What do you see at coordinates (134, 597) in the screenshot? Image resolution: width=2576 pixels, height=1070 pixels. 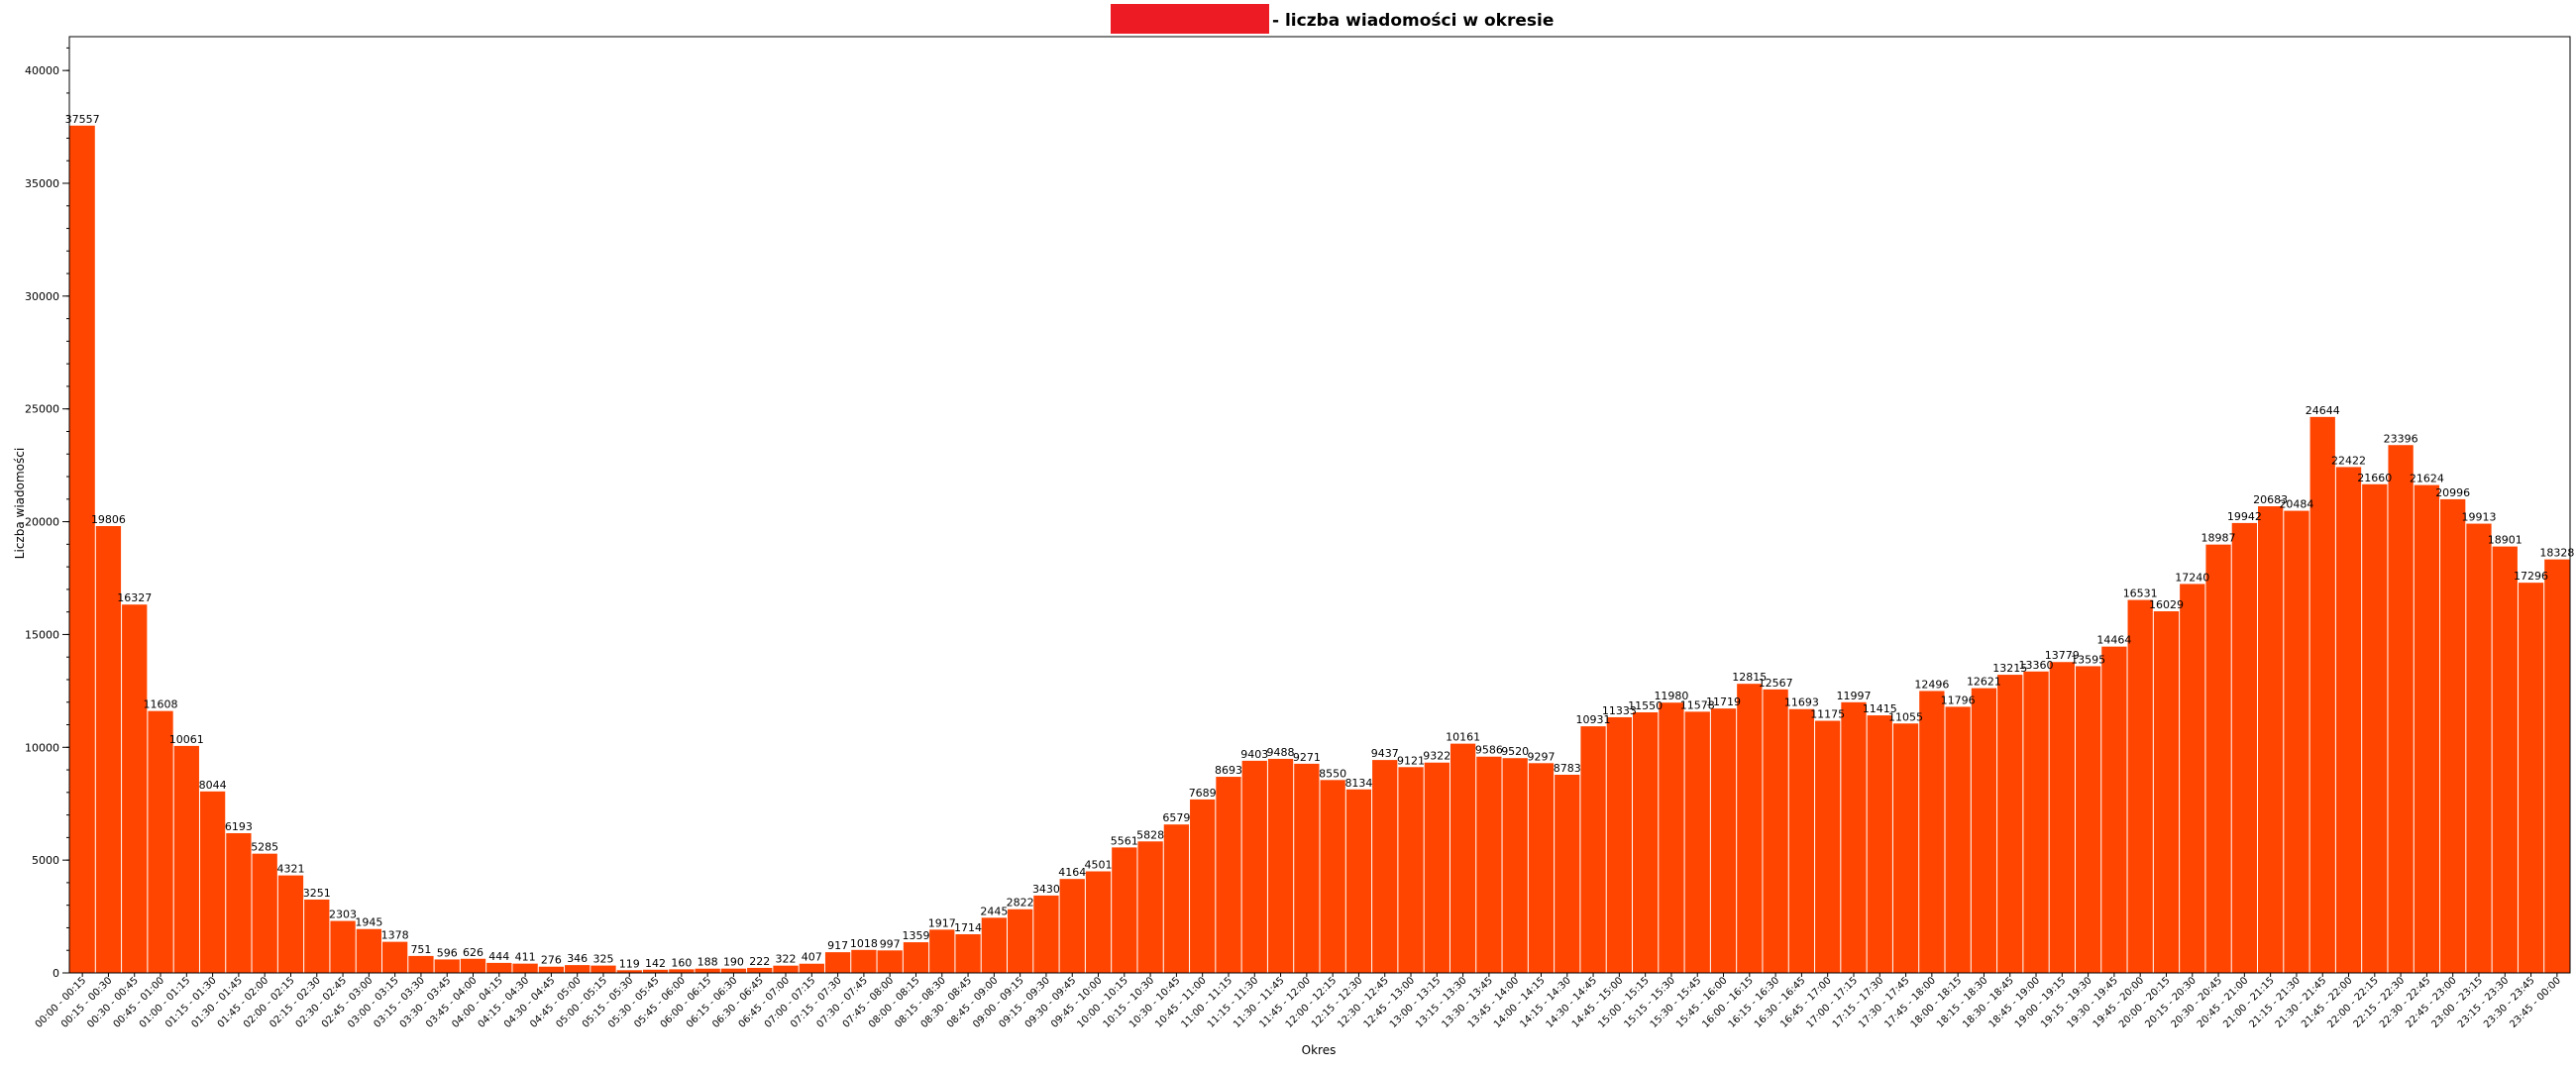 I see `data-label: 16327` at bounding box center [134, 597].